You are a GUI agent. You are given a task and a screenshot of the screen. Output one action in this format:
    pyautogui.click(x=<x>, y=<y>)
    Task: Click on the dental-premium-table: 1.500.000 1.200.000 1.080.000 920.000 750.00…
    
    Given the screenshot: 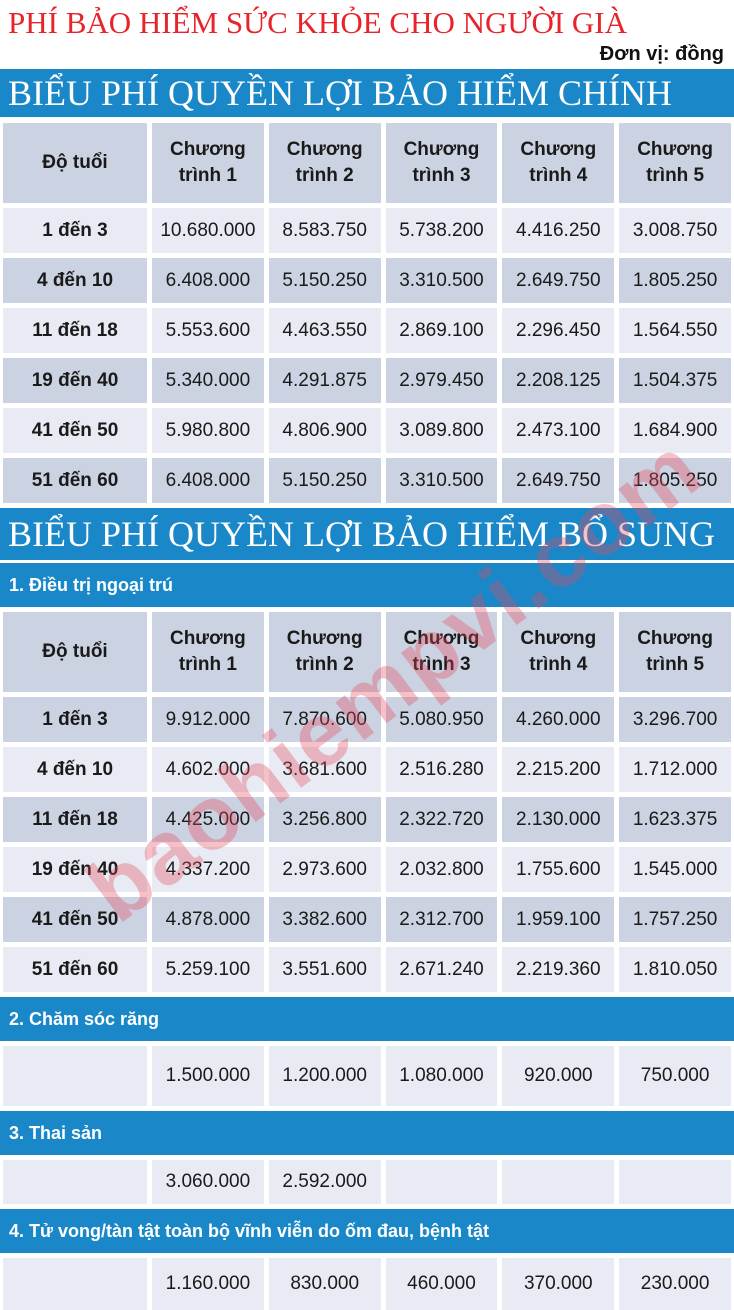 What is the action you would take?
    pyautogui.click(x=367, y=1076)
    